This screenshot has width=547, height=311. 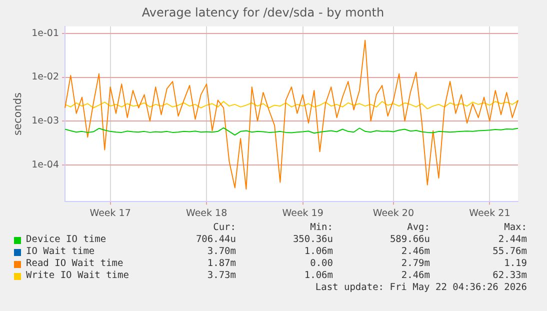 I want to click on text: Max:, so click(x=515, y=227).